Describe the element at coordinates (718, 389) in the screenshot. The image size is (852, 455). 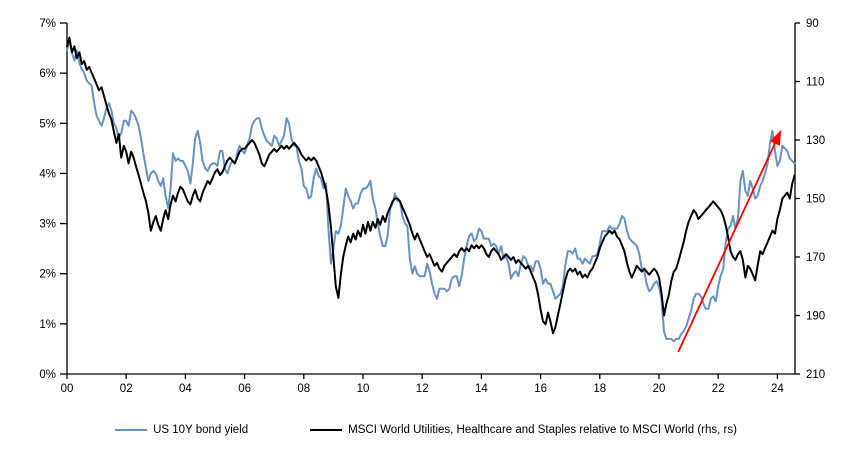
I see `x-axis-tick-label: 22` at that location.